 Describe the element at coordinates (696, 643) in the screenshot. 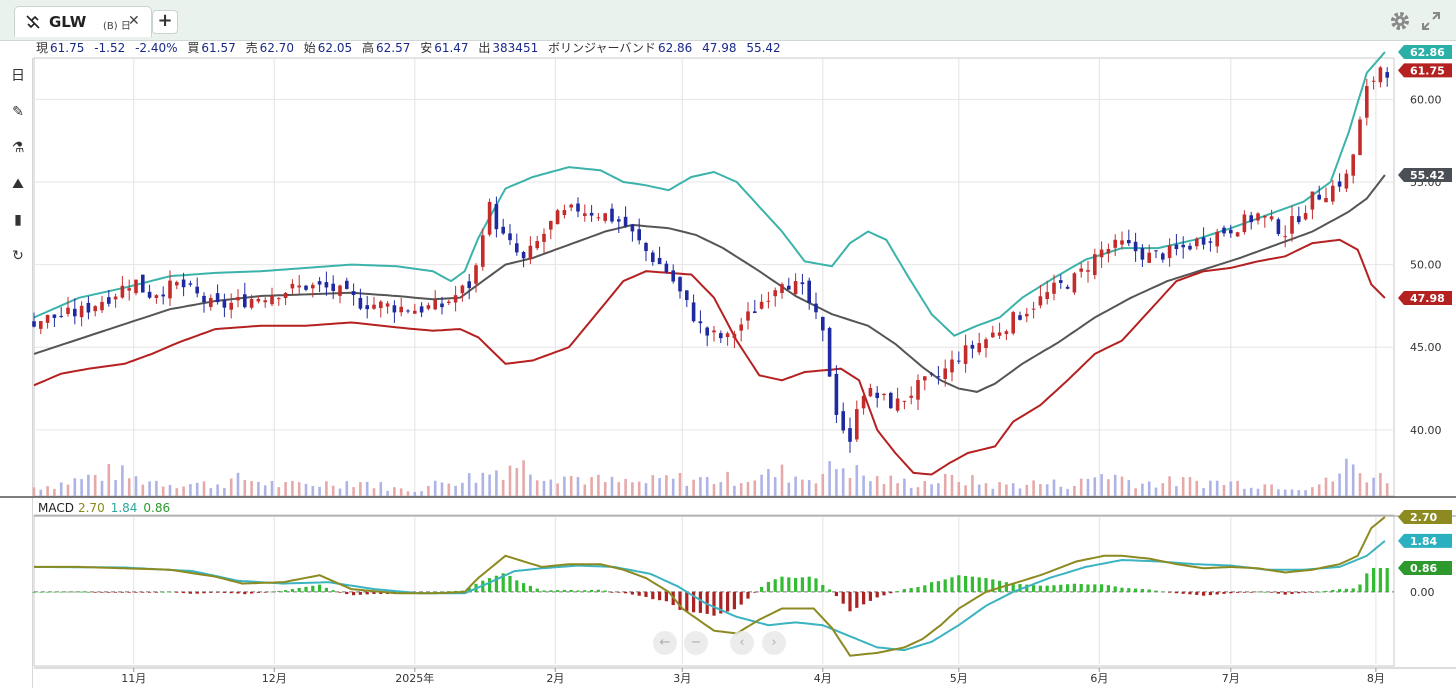

I see `zoom-out-button: −` at that location.